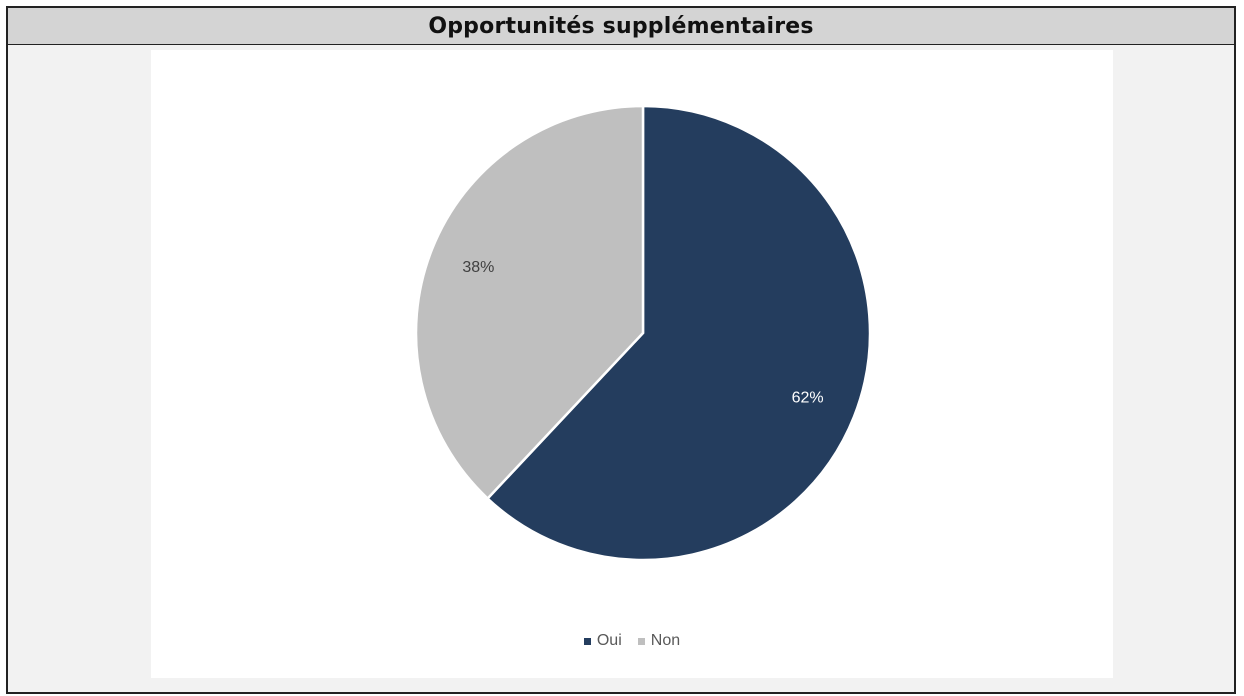  Describe the element at coordinates (665, 640) in the screenshot. I see `legend-label-non: Non` at that location.